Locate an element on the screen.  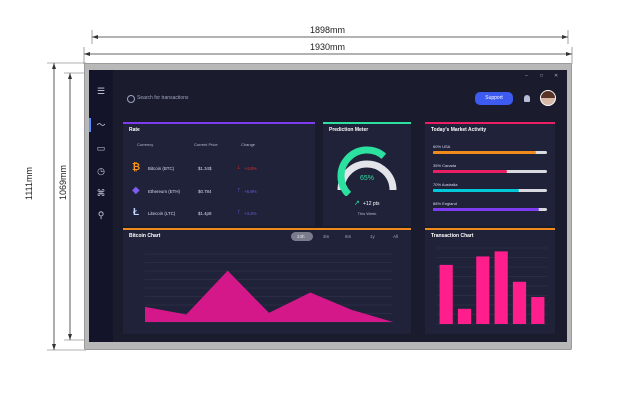
tab-24h: 24h is located at coordinates (301, 236).